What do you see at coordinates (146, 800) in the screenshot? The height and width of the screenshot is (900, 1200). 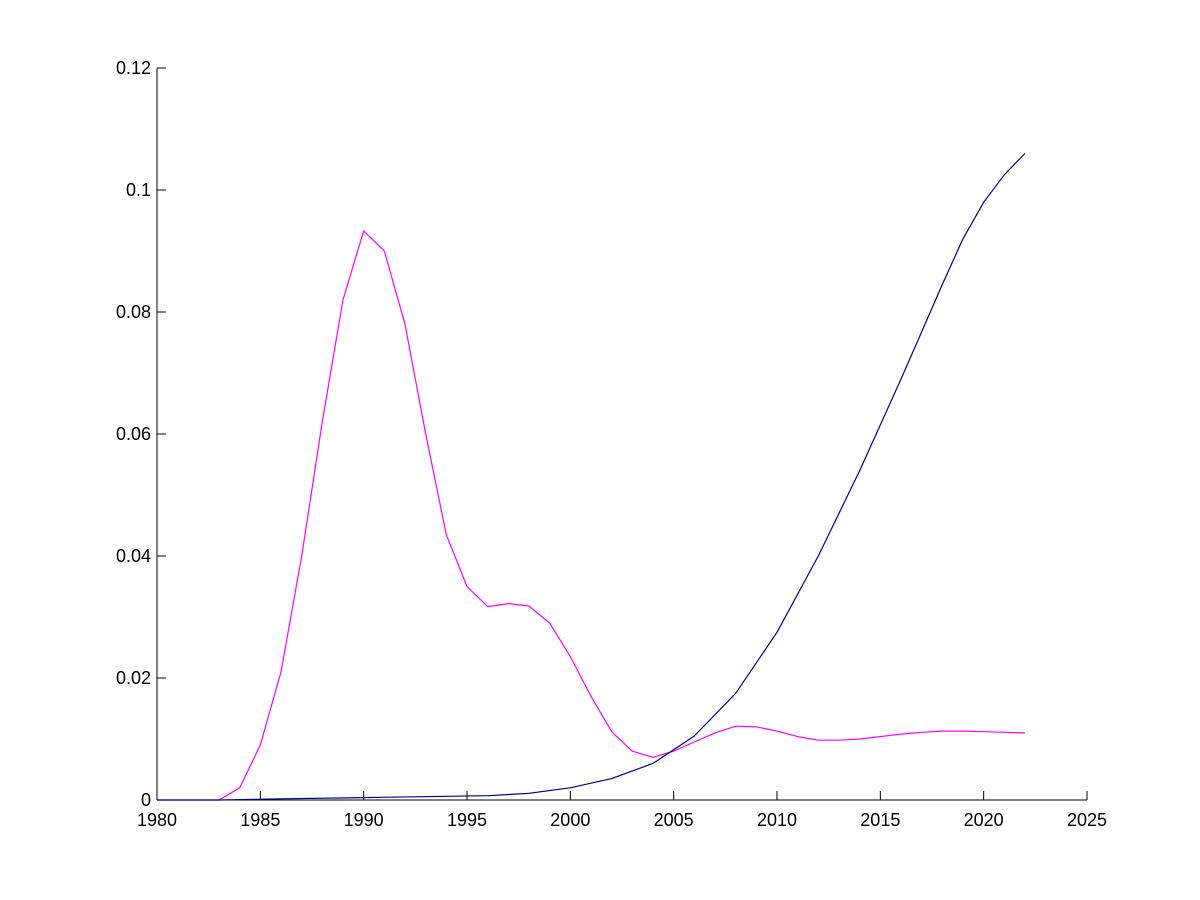 I see `y-tick-label: 0` at bounding box center [146, 800].